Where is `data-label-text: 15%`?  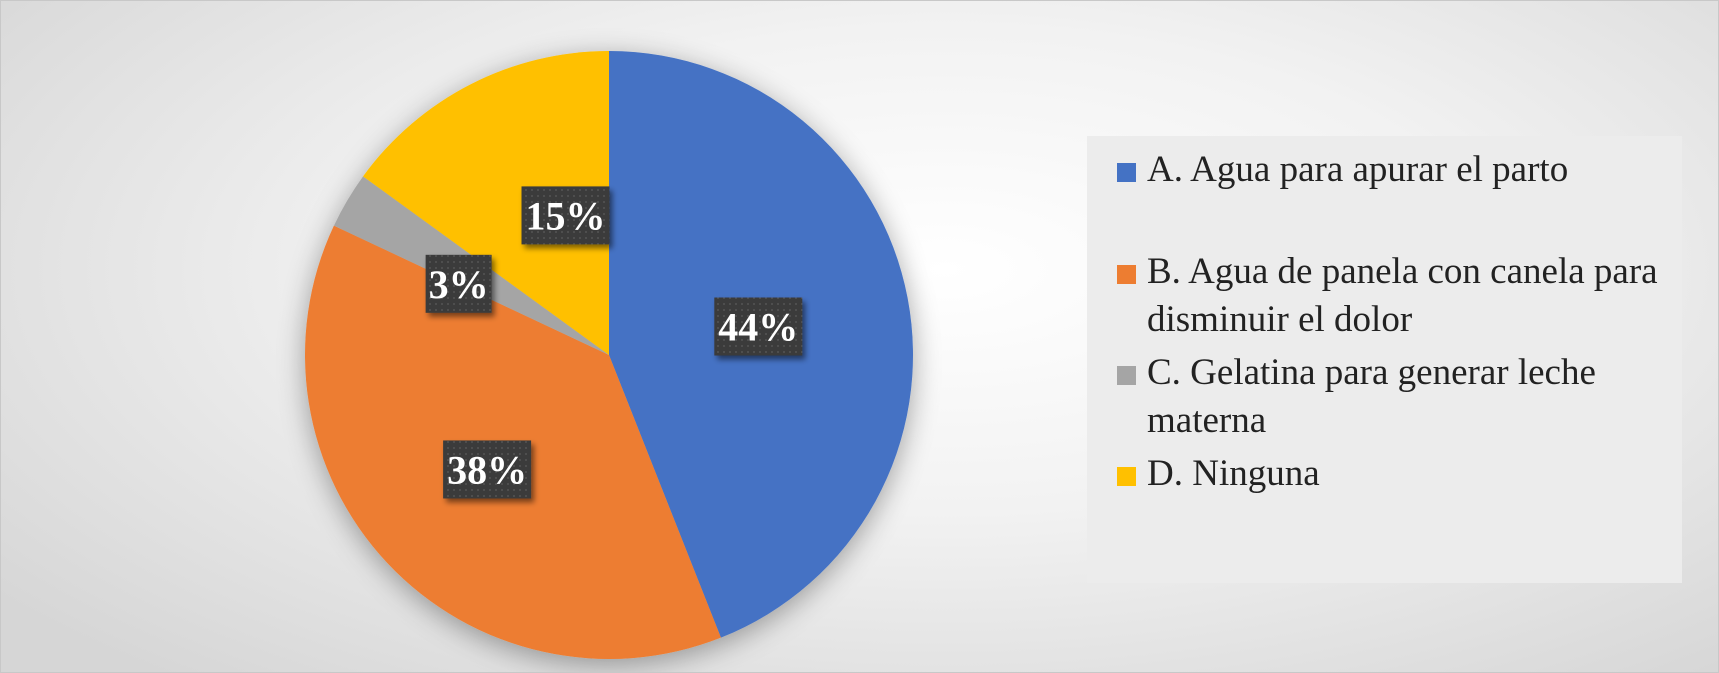
data-label-text: 15% is located at coordinates (566, 215).